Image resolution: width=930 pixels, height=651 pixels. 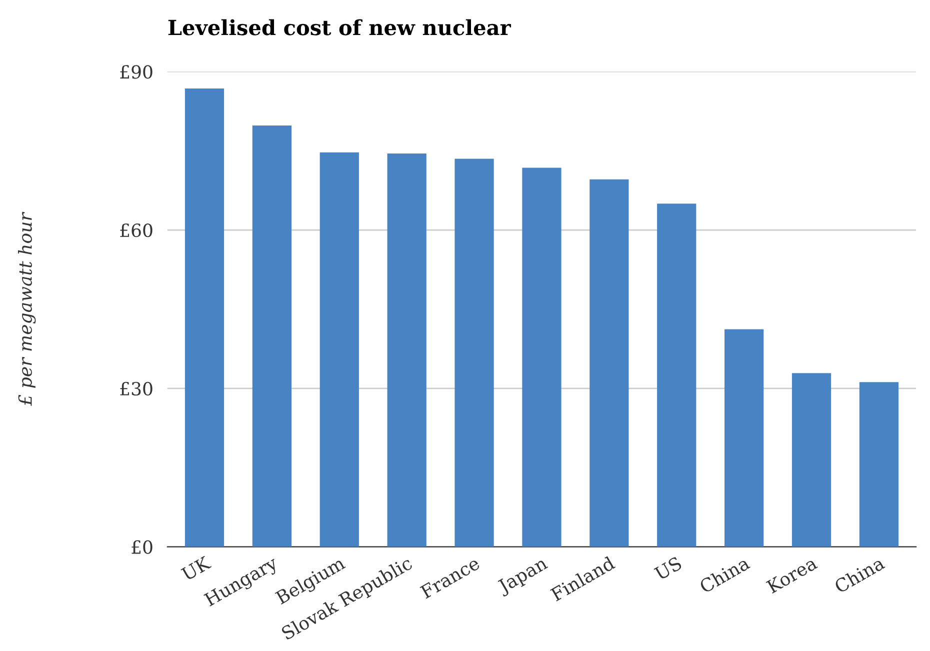 I want to click on y-tick-label: £90, so click(x=136, y=72).